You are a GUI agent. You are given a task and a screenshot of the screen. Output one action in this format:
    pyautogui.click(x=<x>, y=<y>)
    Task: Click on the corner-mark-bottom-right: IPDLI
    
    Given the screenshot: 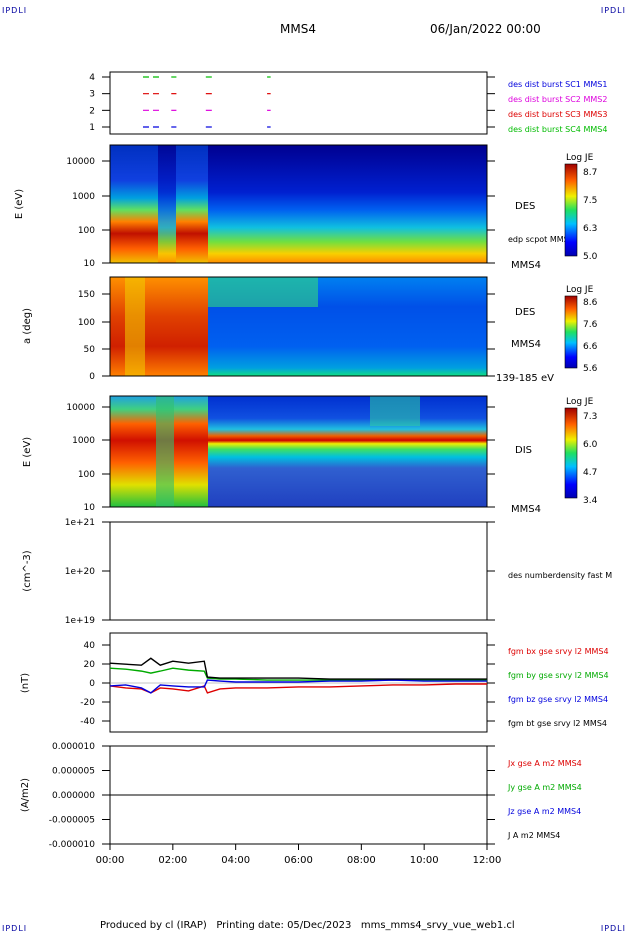 What is the action you would take?
    pyautogui.click(x=613, y=928)
    